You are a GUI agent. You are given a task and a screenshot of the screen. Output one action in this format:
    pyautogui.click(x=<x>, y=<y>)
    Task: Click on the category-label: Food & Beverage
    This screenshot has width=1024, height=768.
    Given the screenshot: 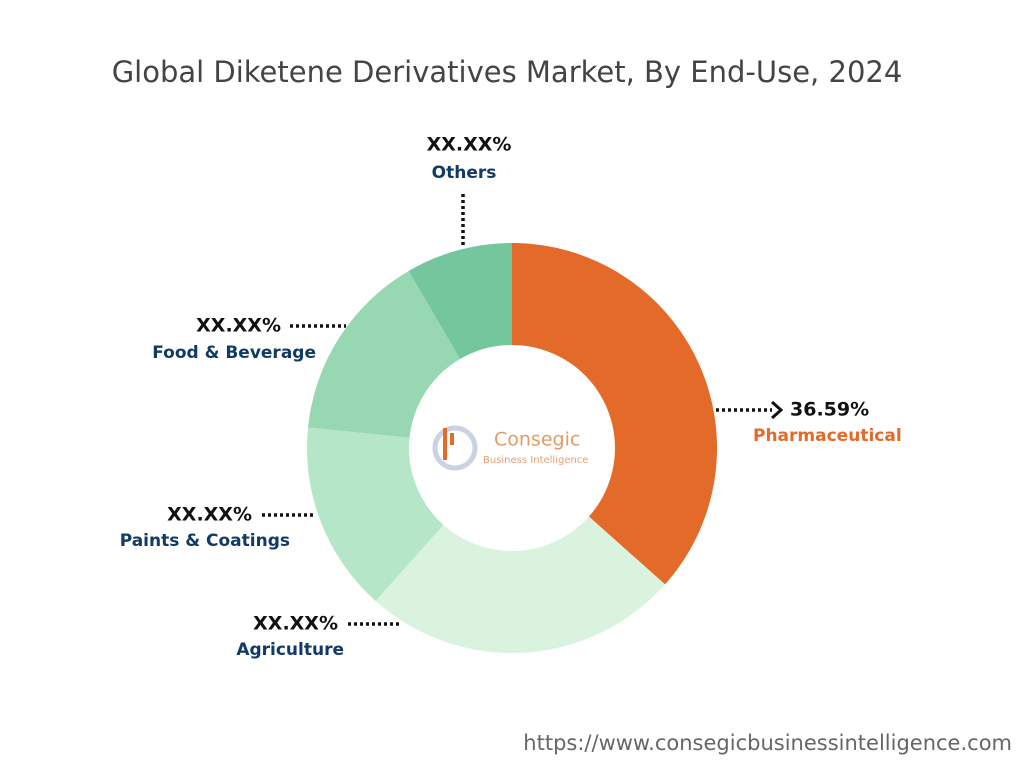 What is the action you would take?
    pyautogui.click(x=234, y=353)
    